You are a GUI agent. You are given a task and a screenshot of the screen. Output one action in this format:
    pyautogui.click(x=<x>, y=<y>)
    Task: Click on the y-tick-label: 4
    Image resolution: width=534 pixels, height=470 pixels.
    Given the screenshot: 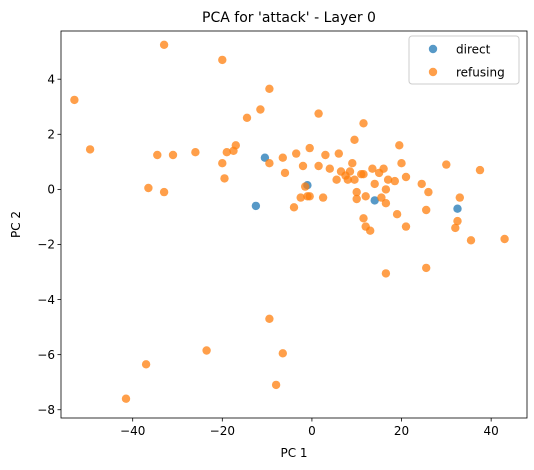 What is the action you would take?
    pyautogui.click(x=51, y=79)
    